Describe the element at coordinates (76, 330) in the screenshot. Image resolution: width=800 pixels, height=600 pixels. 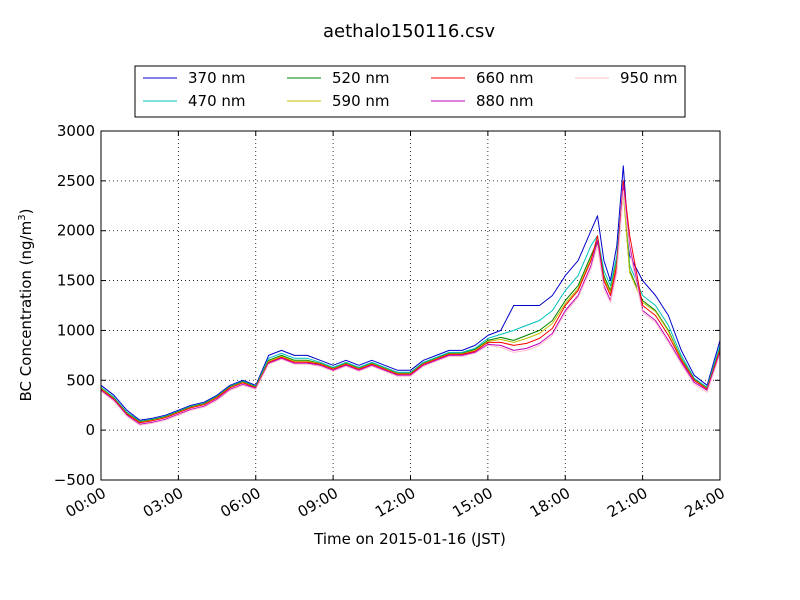
I see `y-tick-label: 1000` at that location.